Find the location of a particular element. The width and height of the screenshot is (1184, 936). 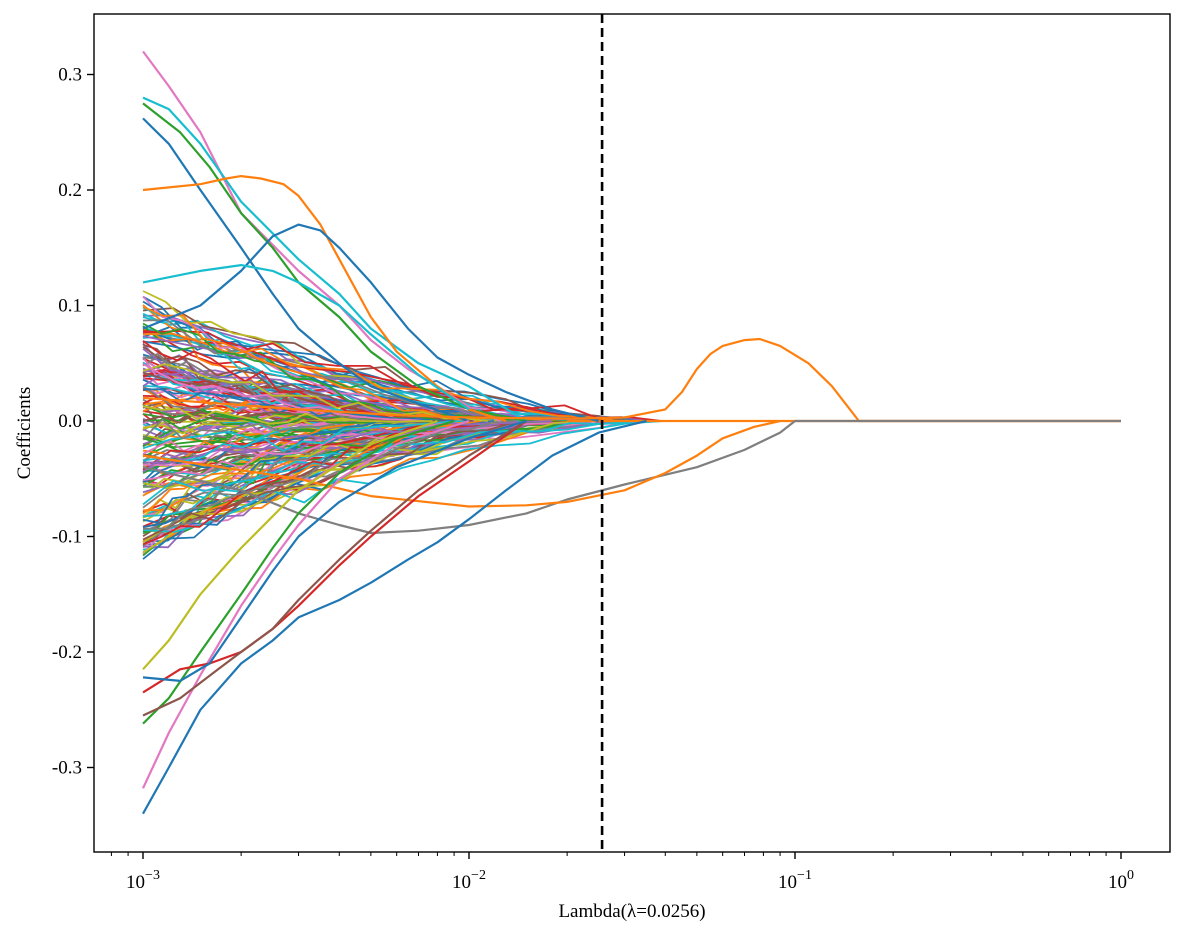

path-blue-mid-neg is located at coordinates (334, 550).